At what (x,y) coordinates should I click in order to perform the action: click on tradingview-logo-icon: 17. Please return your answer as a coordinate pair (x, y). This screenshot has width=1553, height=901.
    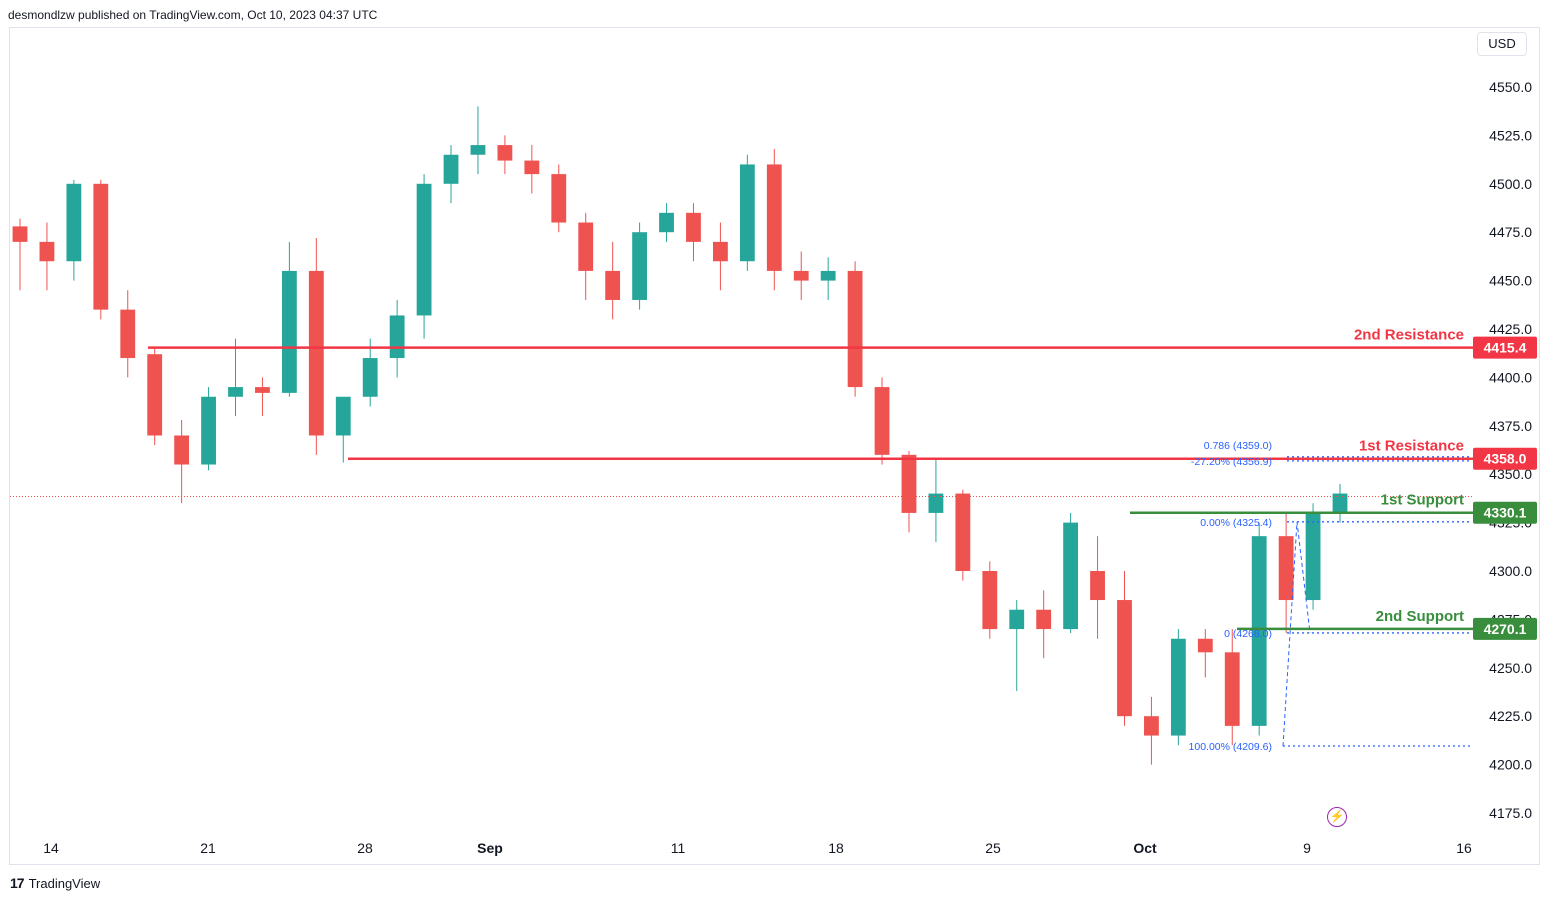
    Looking at the image, I should click on (17, 883).